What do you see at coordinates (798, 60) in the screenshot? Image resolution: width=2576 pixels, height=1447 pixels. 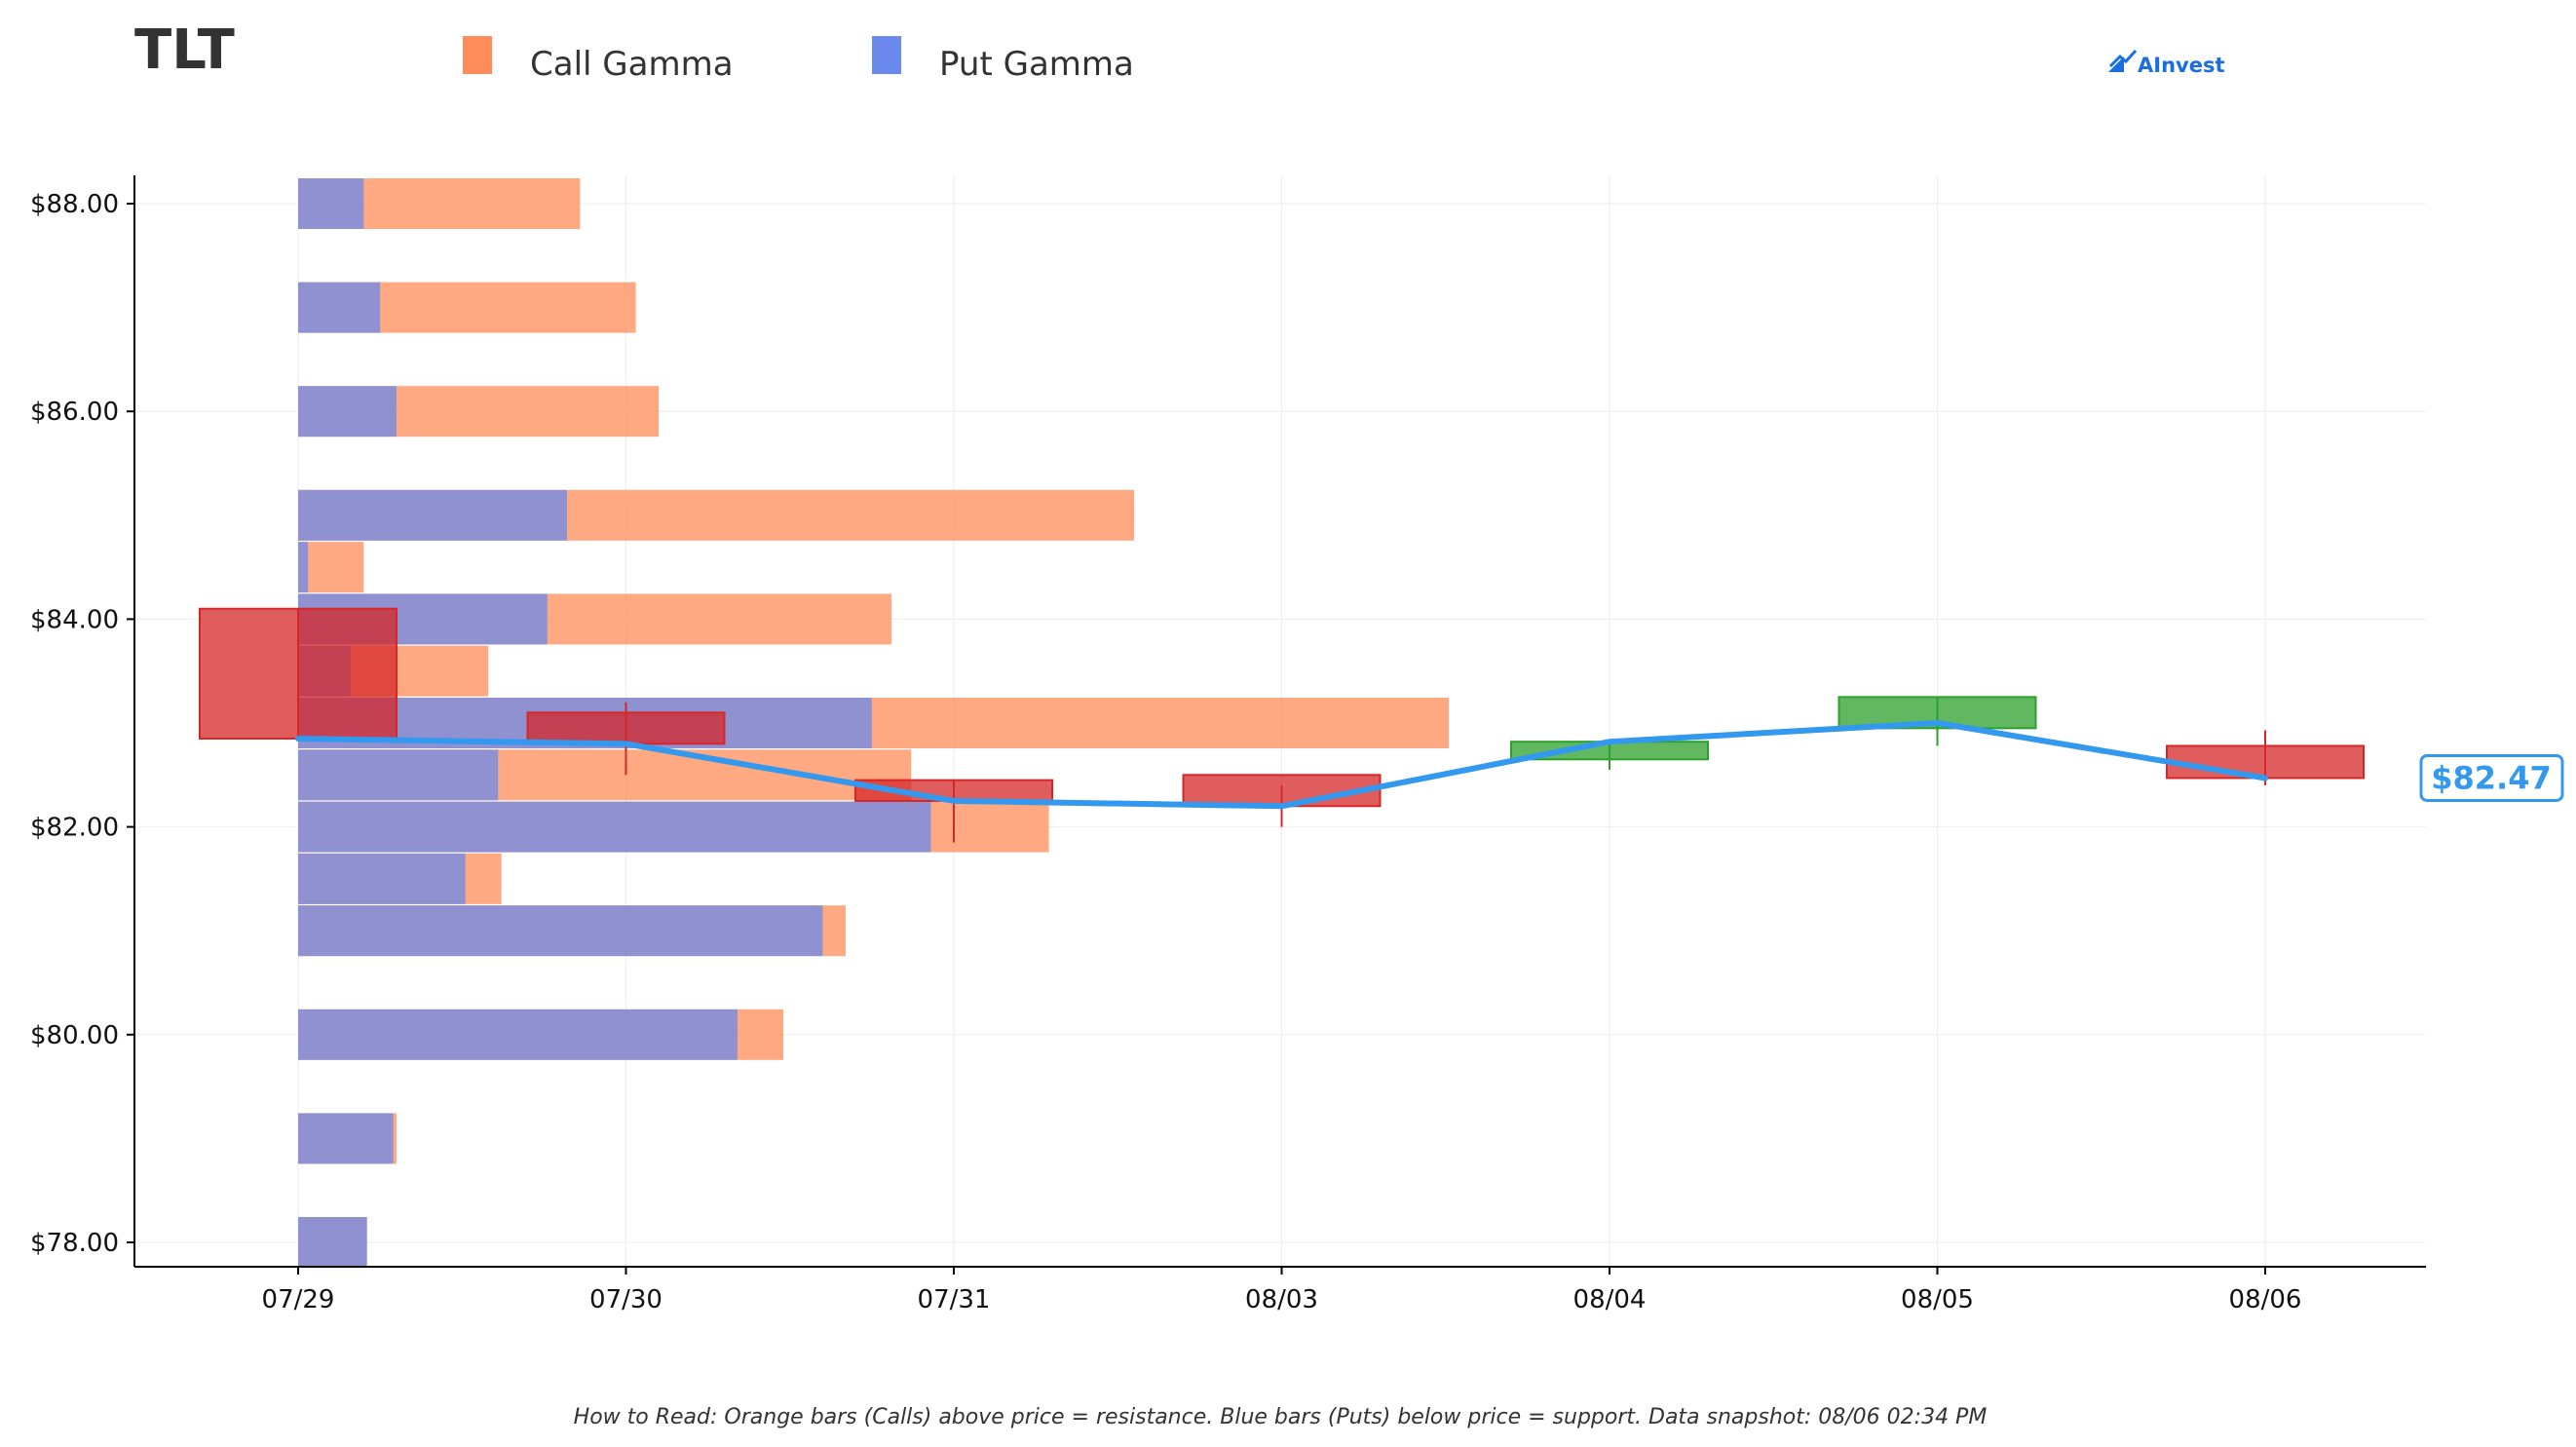 I see `legend: Call Gamma Put Gamma` at bounding box center [798, 60].